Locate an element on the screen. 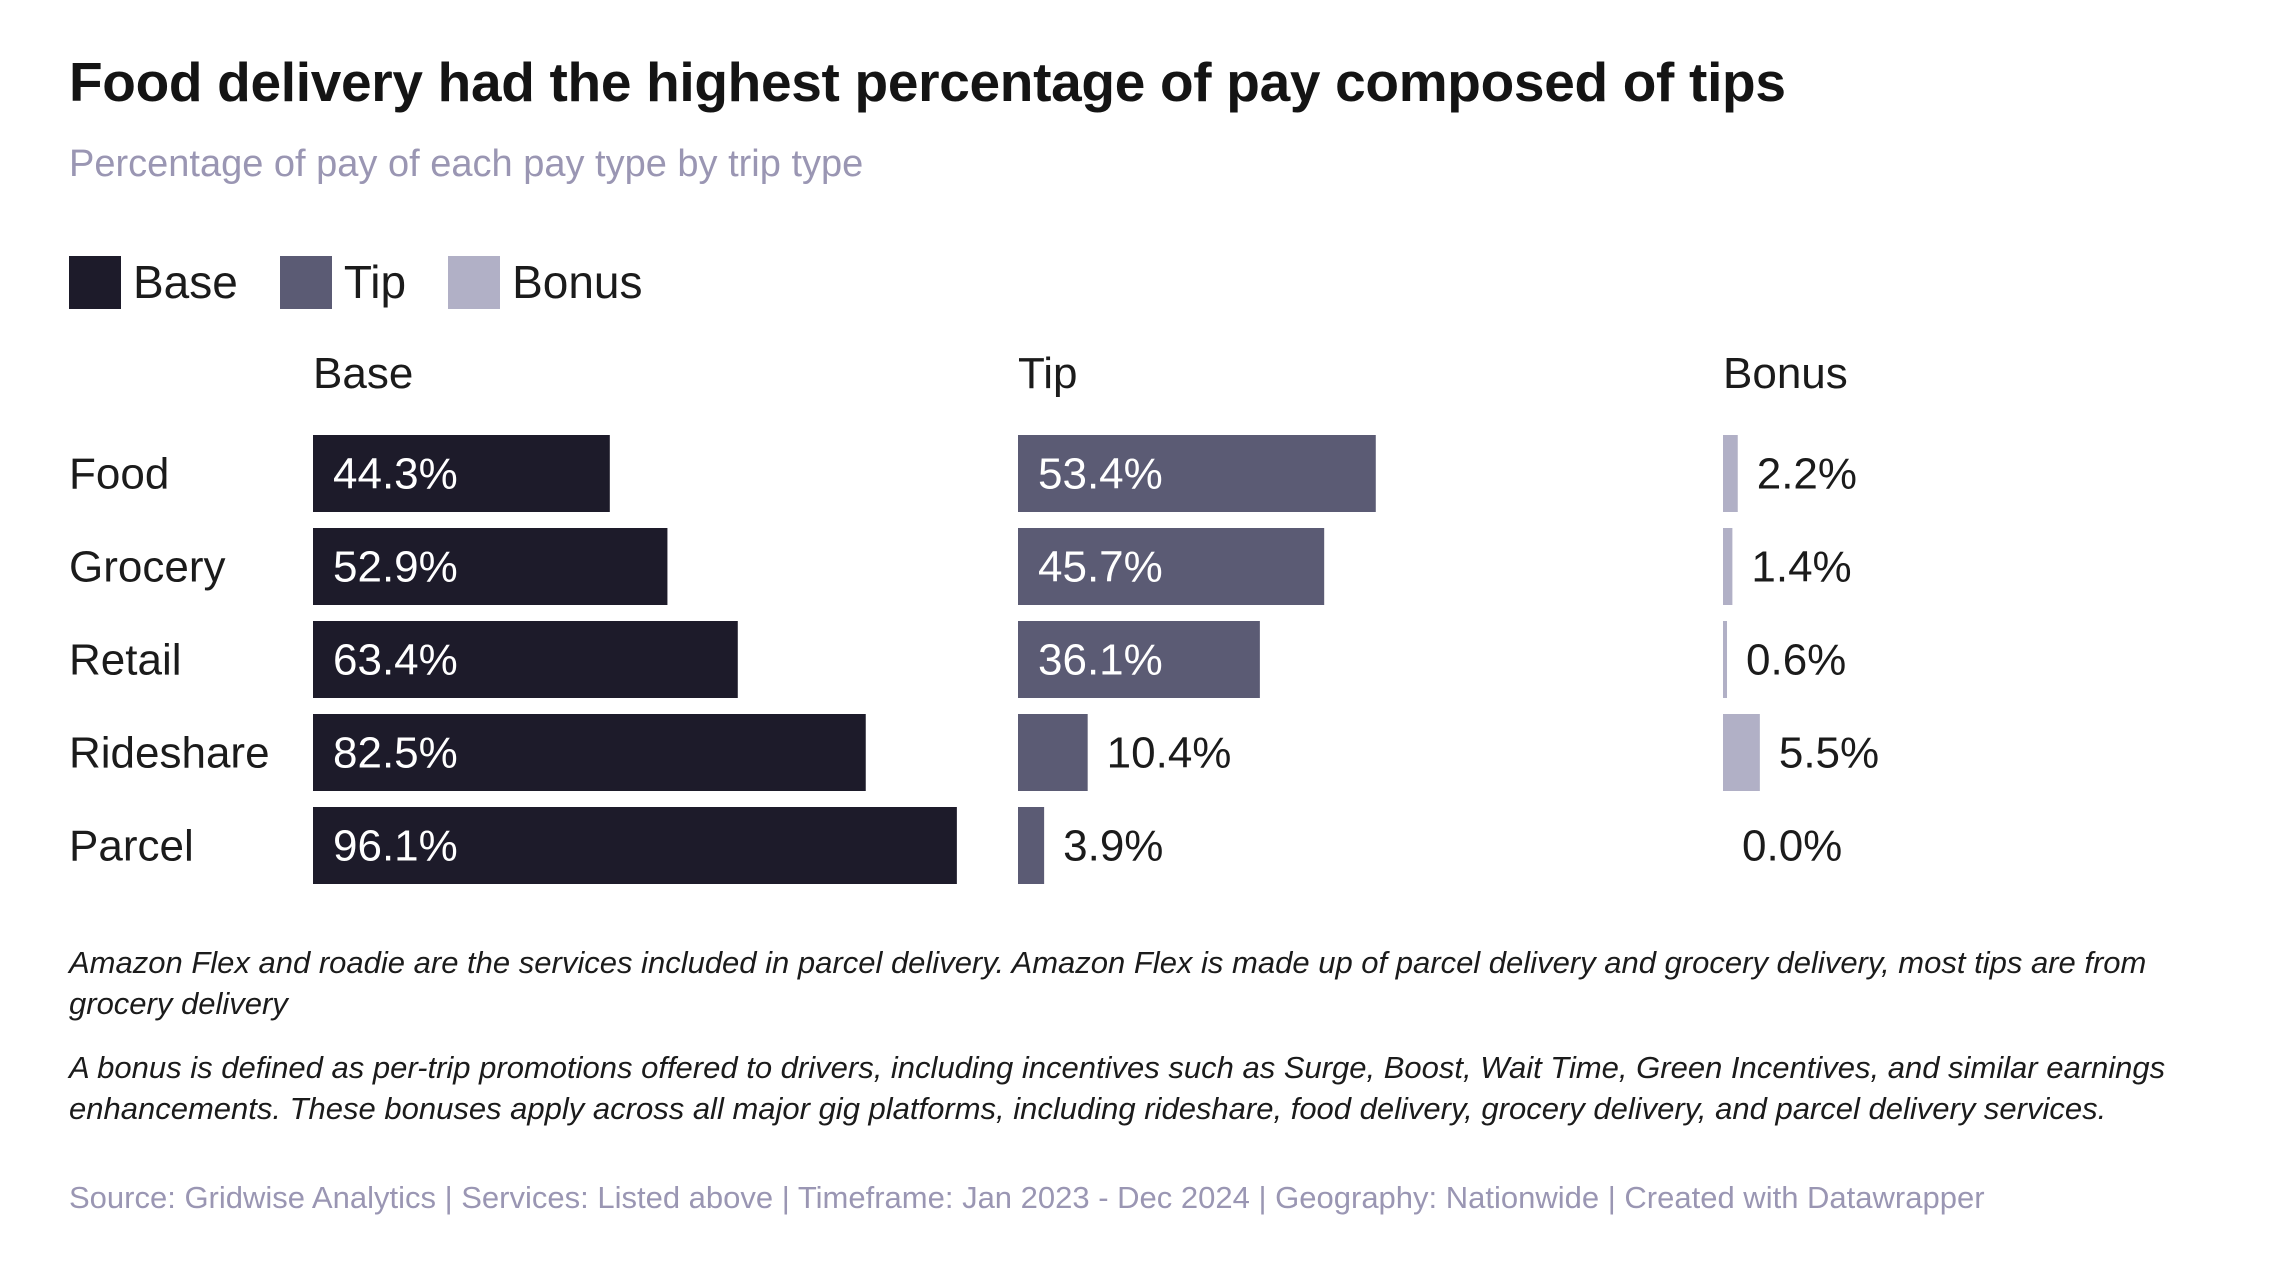 The image size is (2282, 1282). value-label-tip-retail: 36.1% is located at coordinates (1100, 660).